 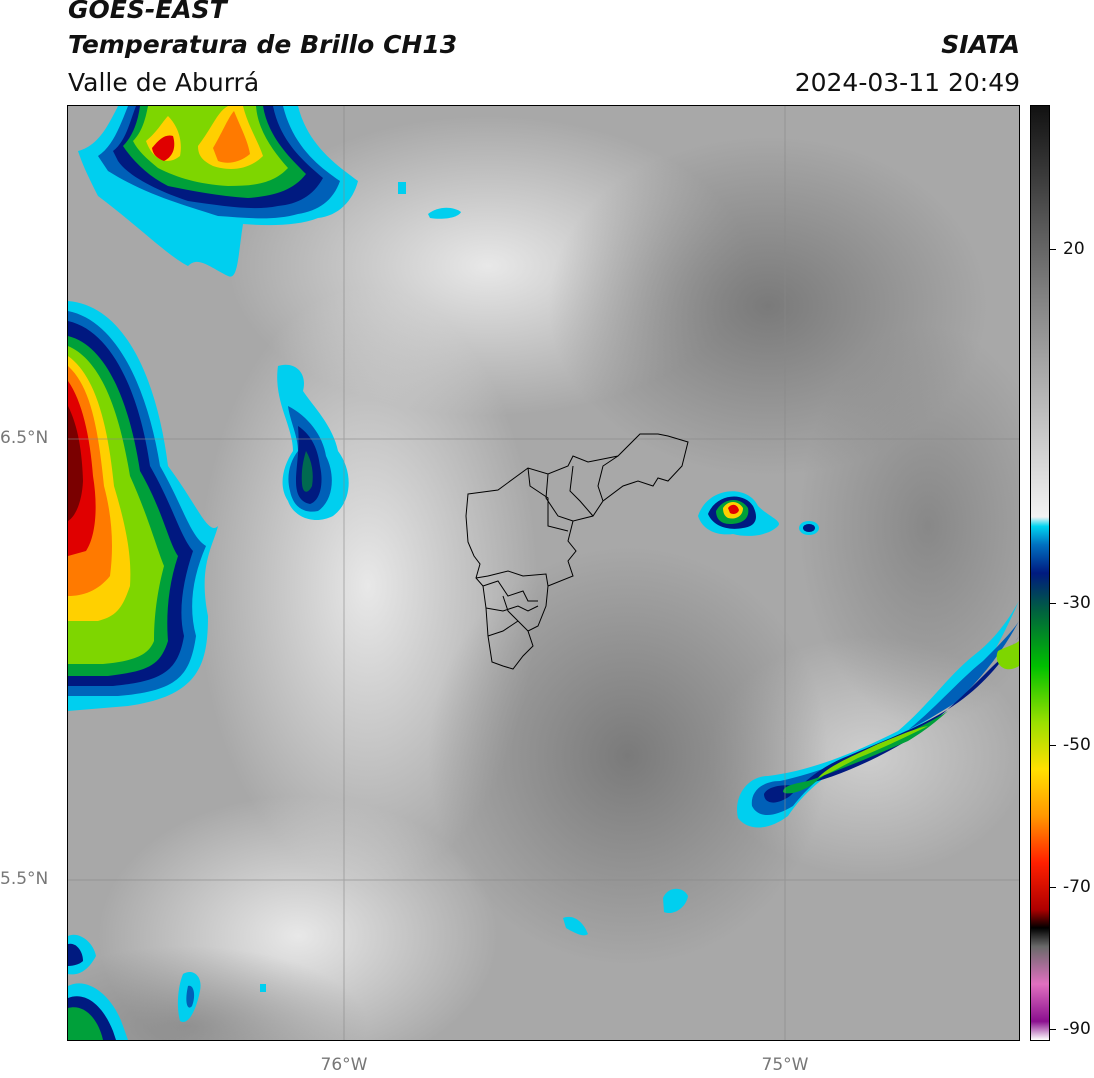 I want to click on region-label: Valle de Aburrá, so click(x=164, y=82).